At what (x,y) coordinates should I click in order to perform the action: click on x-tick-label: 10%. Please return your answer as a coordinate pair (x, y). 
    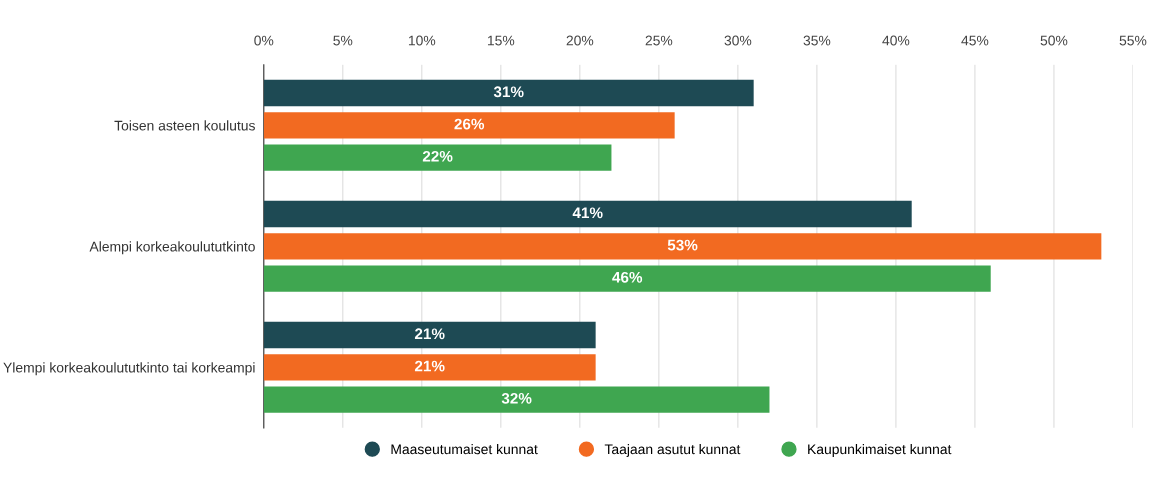
    Looking at the image, I should click on (422, 40).